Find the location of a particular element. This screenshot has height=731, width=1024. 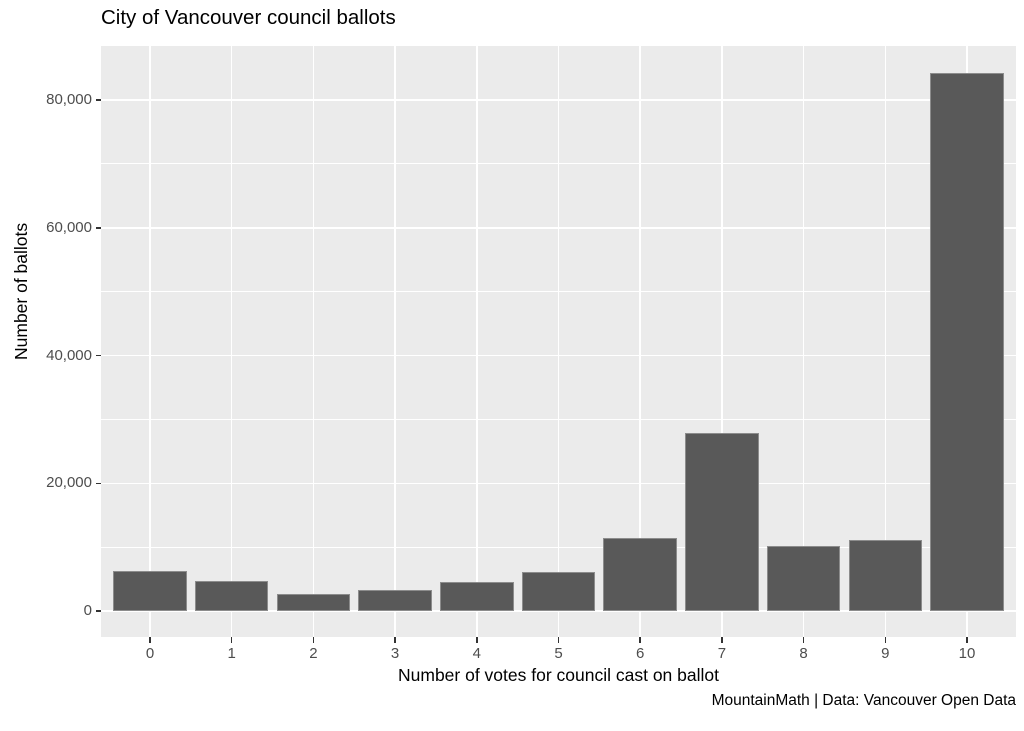

bar-x8 is located at coordinates (803, 578).